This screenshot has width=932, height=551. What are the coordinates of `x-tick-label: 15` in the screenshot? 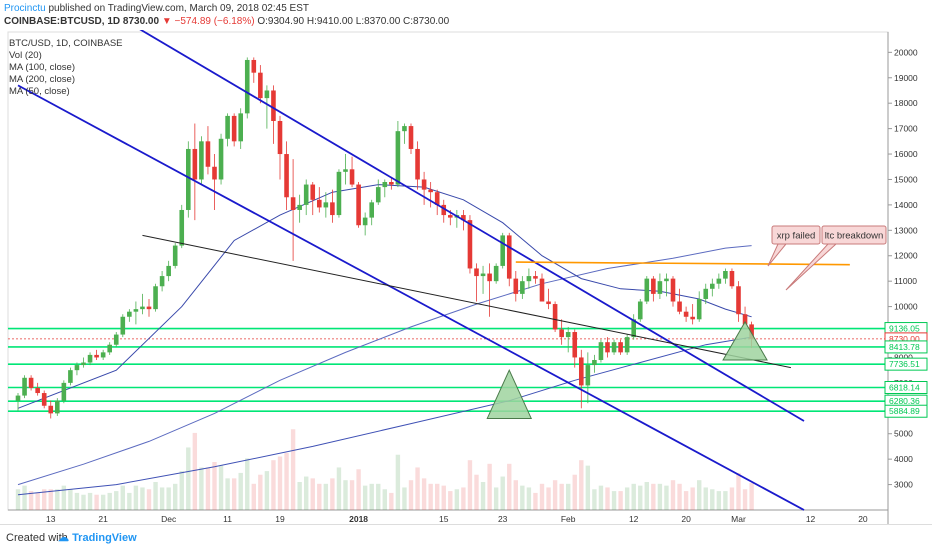 It's located at (444, 519).